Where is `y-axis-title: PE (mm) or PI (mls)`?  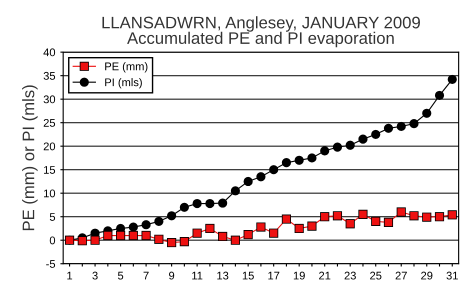 y-axis-title: PE (mm) or PI (mls) is located at coordinates (30, 157).